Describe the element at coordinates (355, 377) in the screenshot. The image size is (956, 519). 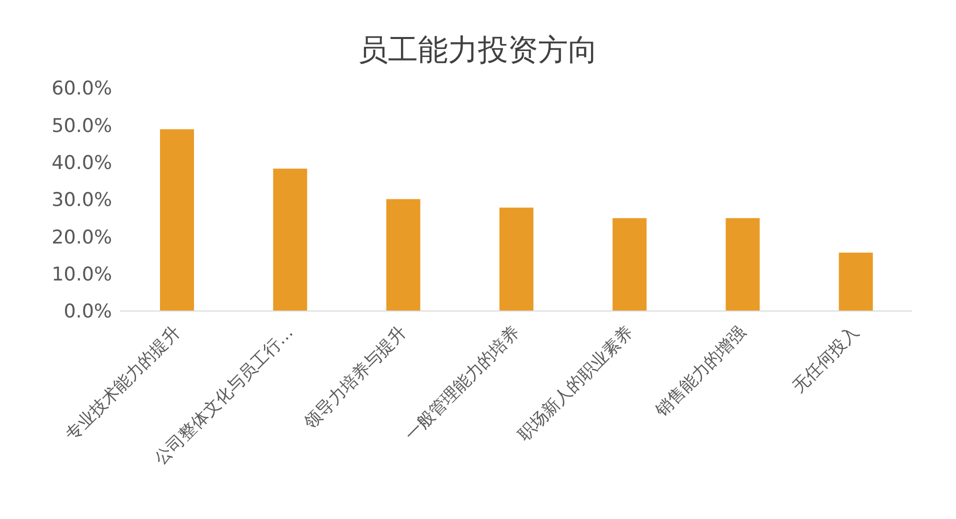
I see `x-tick-label: 领导力培养与提升` at that location.